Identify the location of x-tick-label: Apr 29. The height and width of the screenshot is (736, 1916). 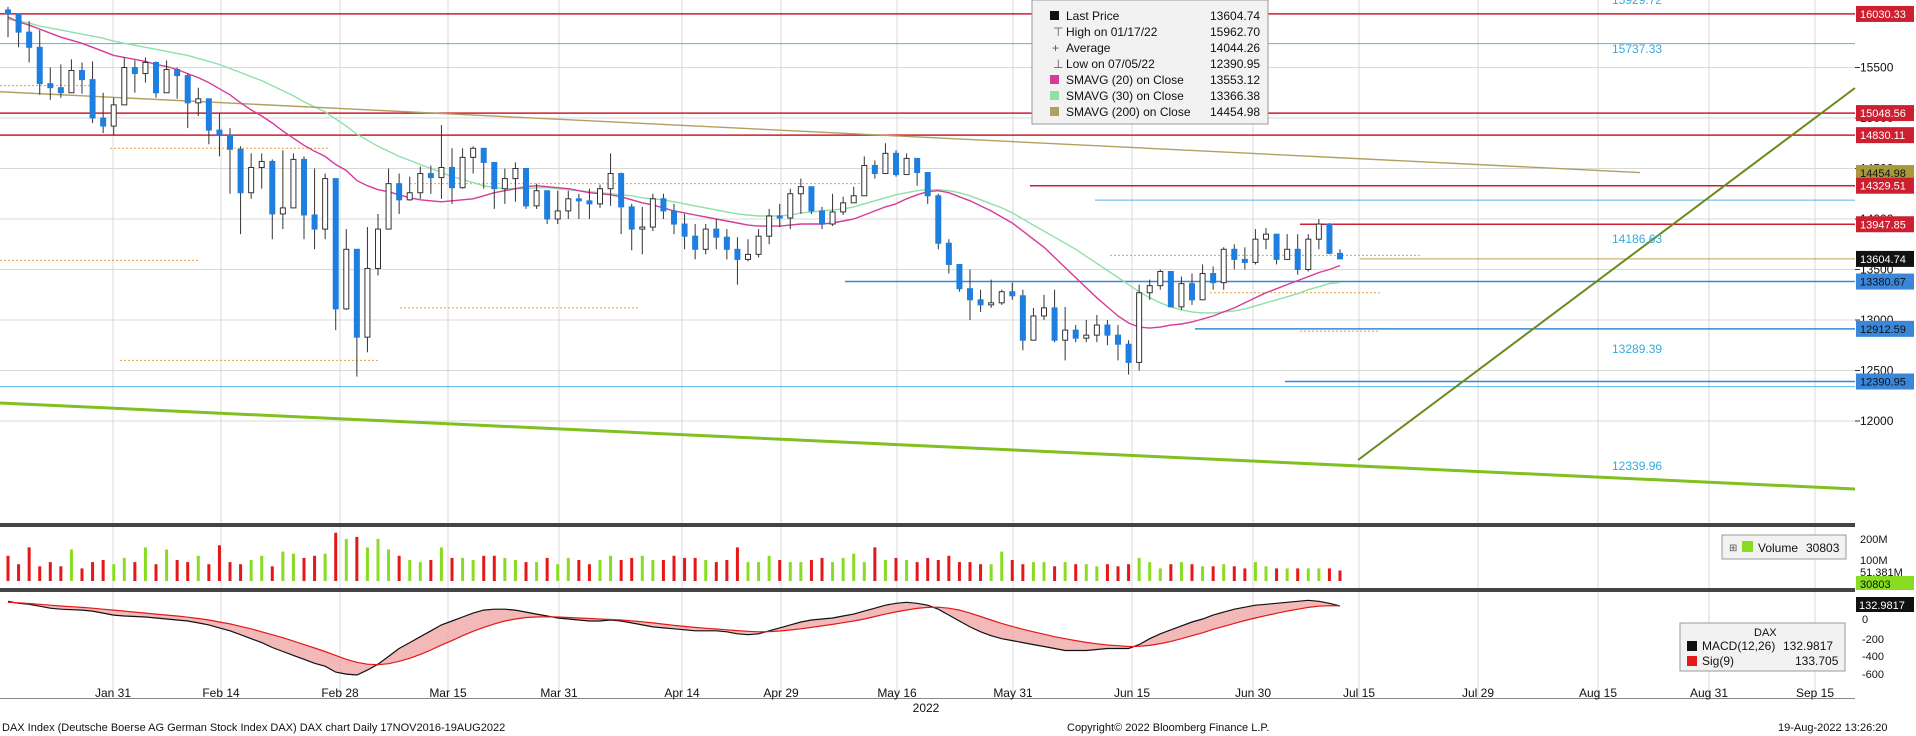
(781, 693).